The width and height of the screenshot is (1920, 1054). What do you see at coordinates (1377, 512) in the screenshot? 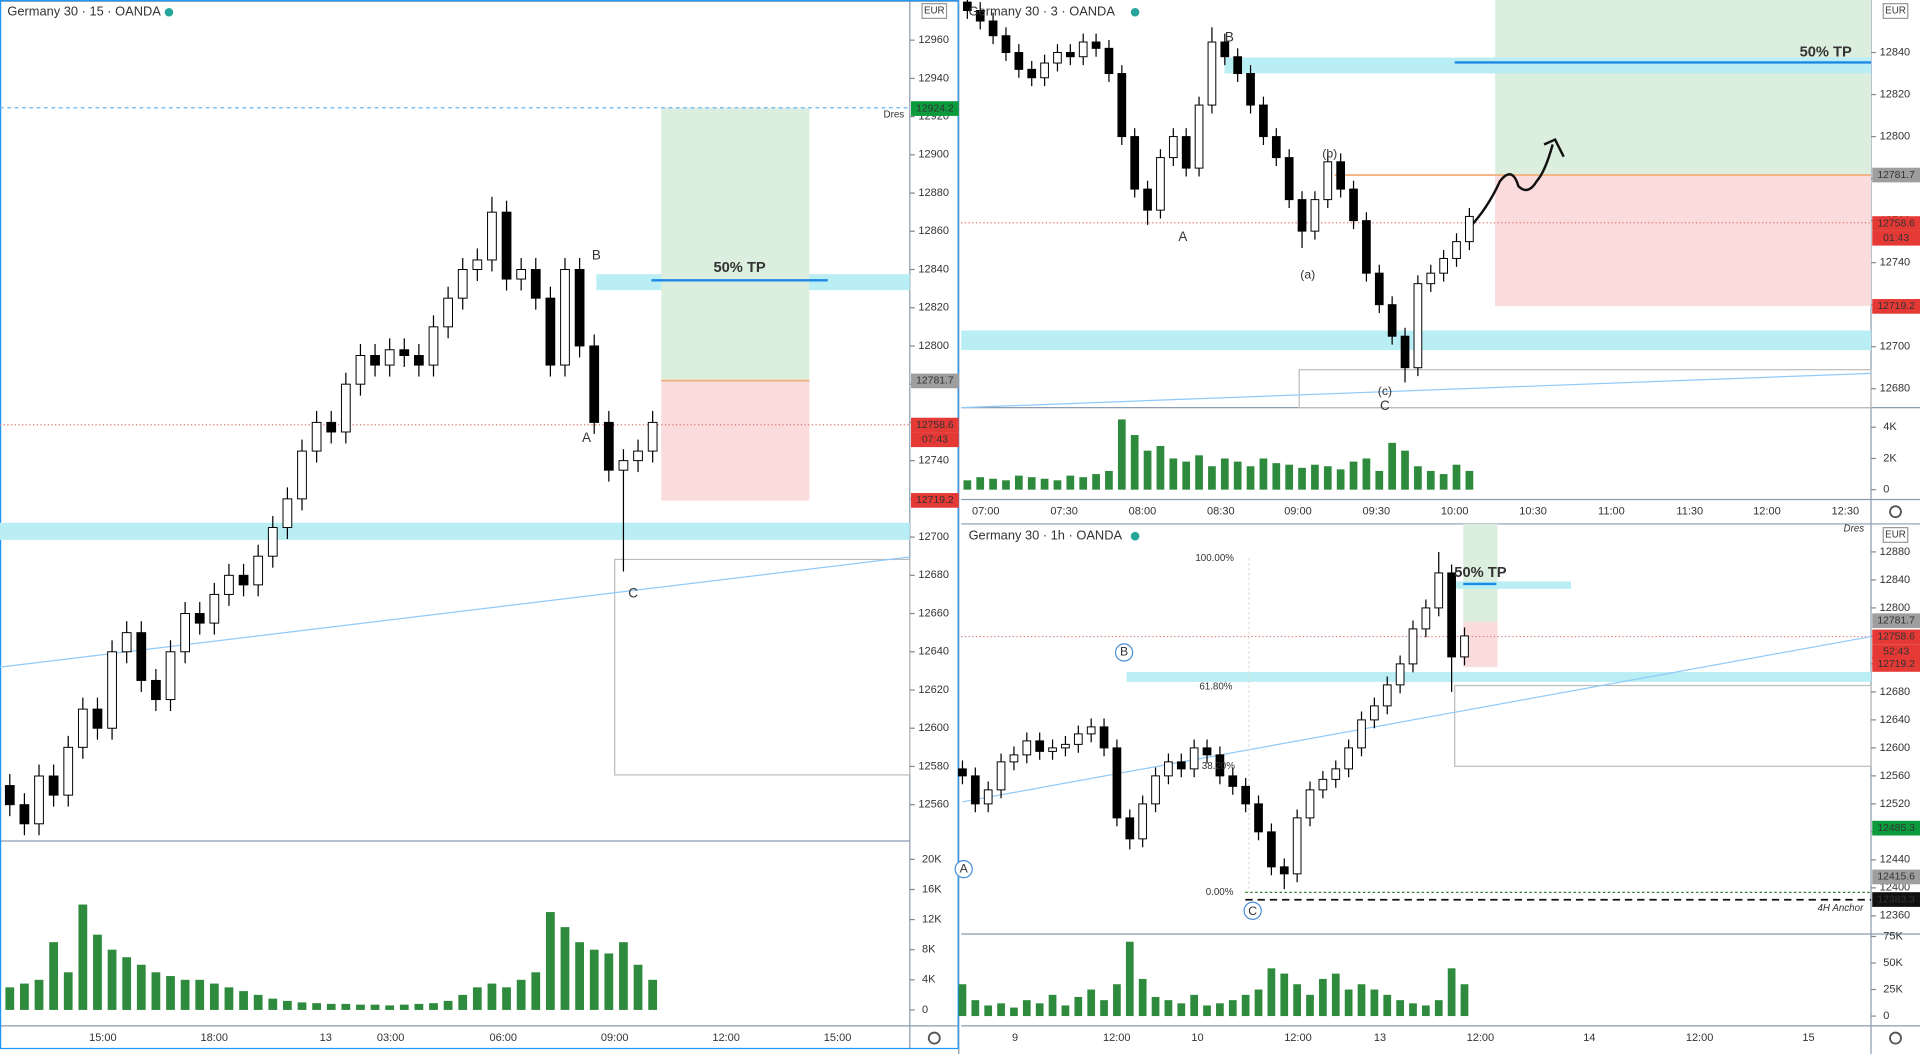
I see `x-tick-label: 09:30` at bounding box center [1377, 512].